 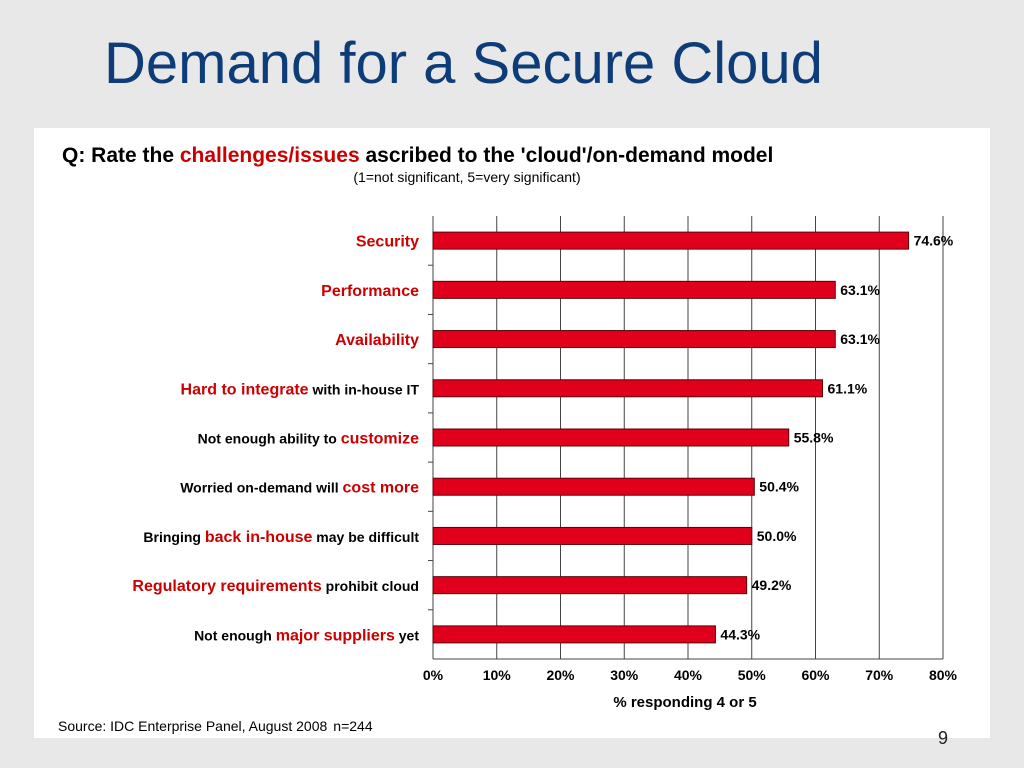 I want to click on category-label-highlight: Hard to integrate, so click(x=245, y=389).